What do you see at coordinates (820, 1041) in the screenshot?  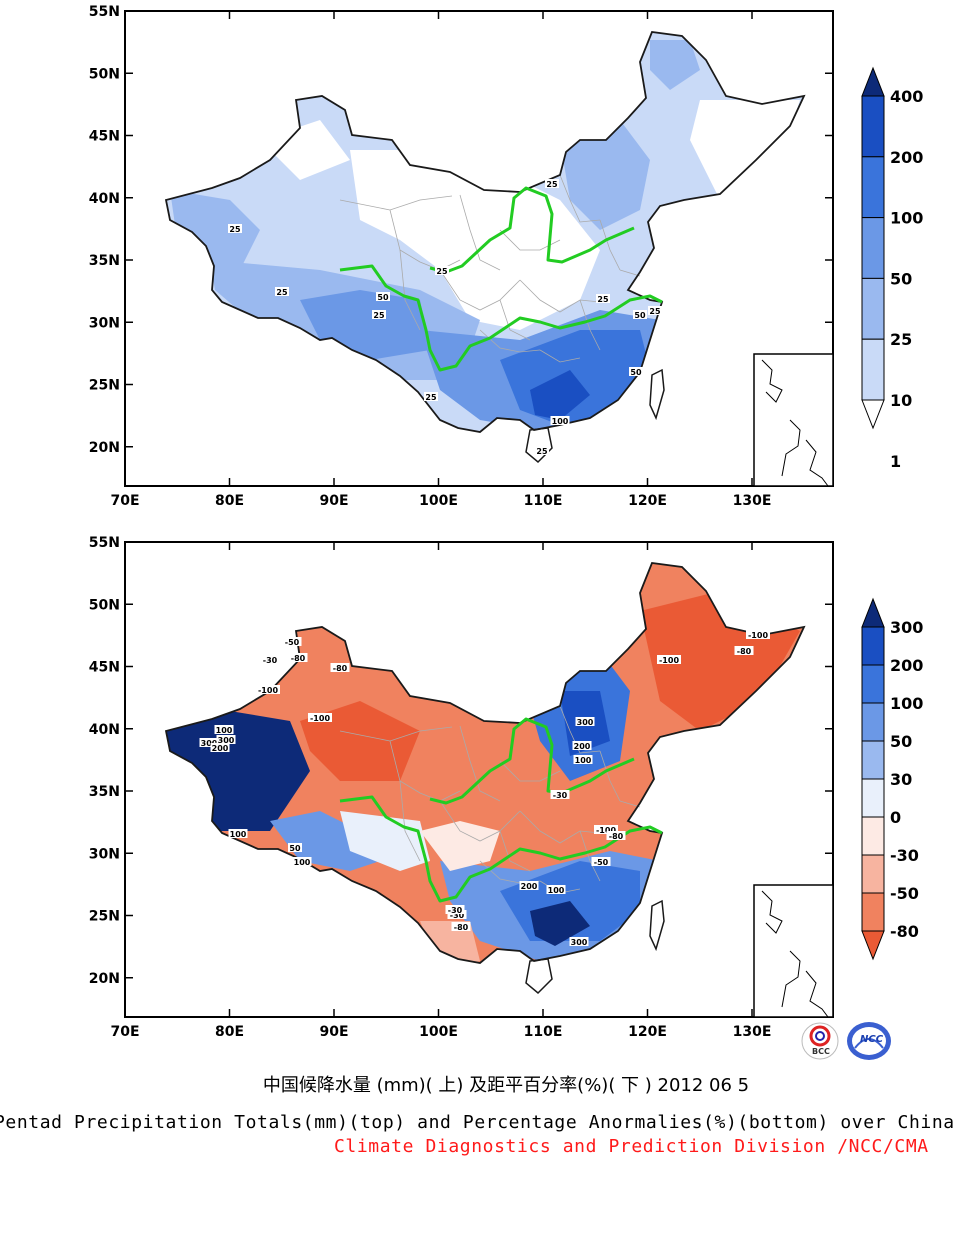 I see `bcc-logo` at bounding box center [820, 1041].